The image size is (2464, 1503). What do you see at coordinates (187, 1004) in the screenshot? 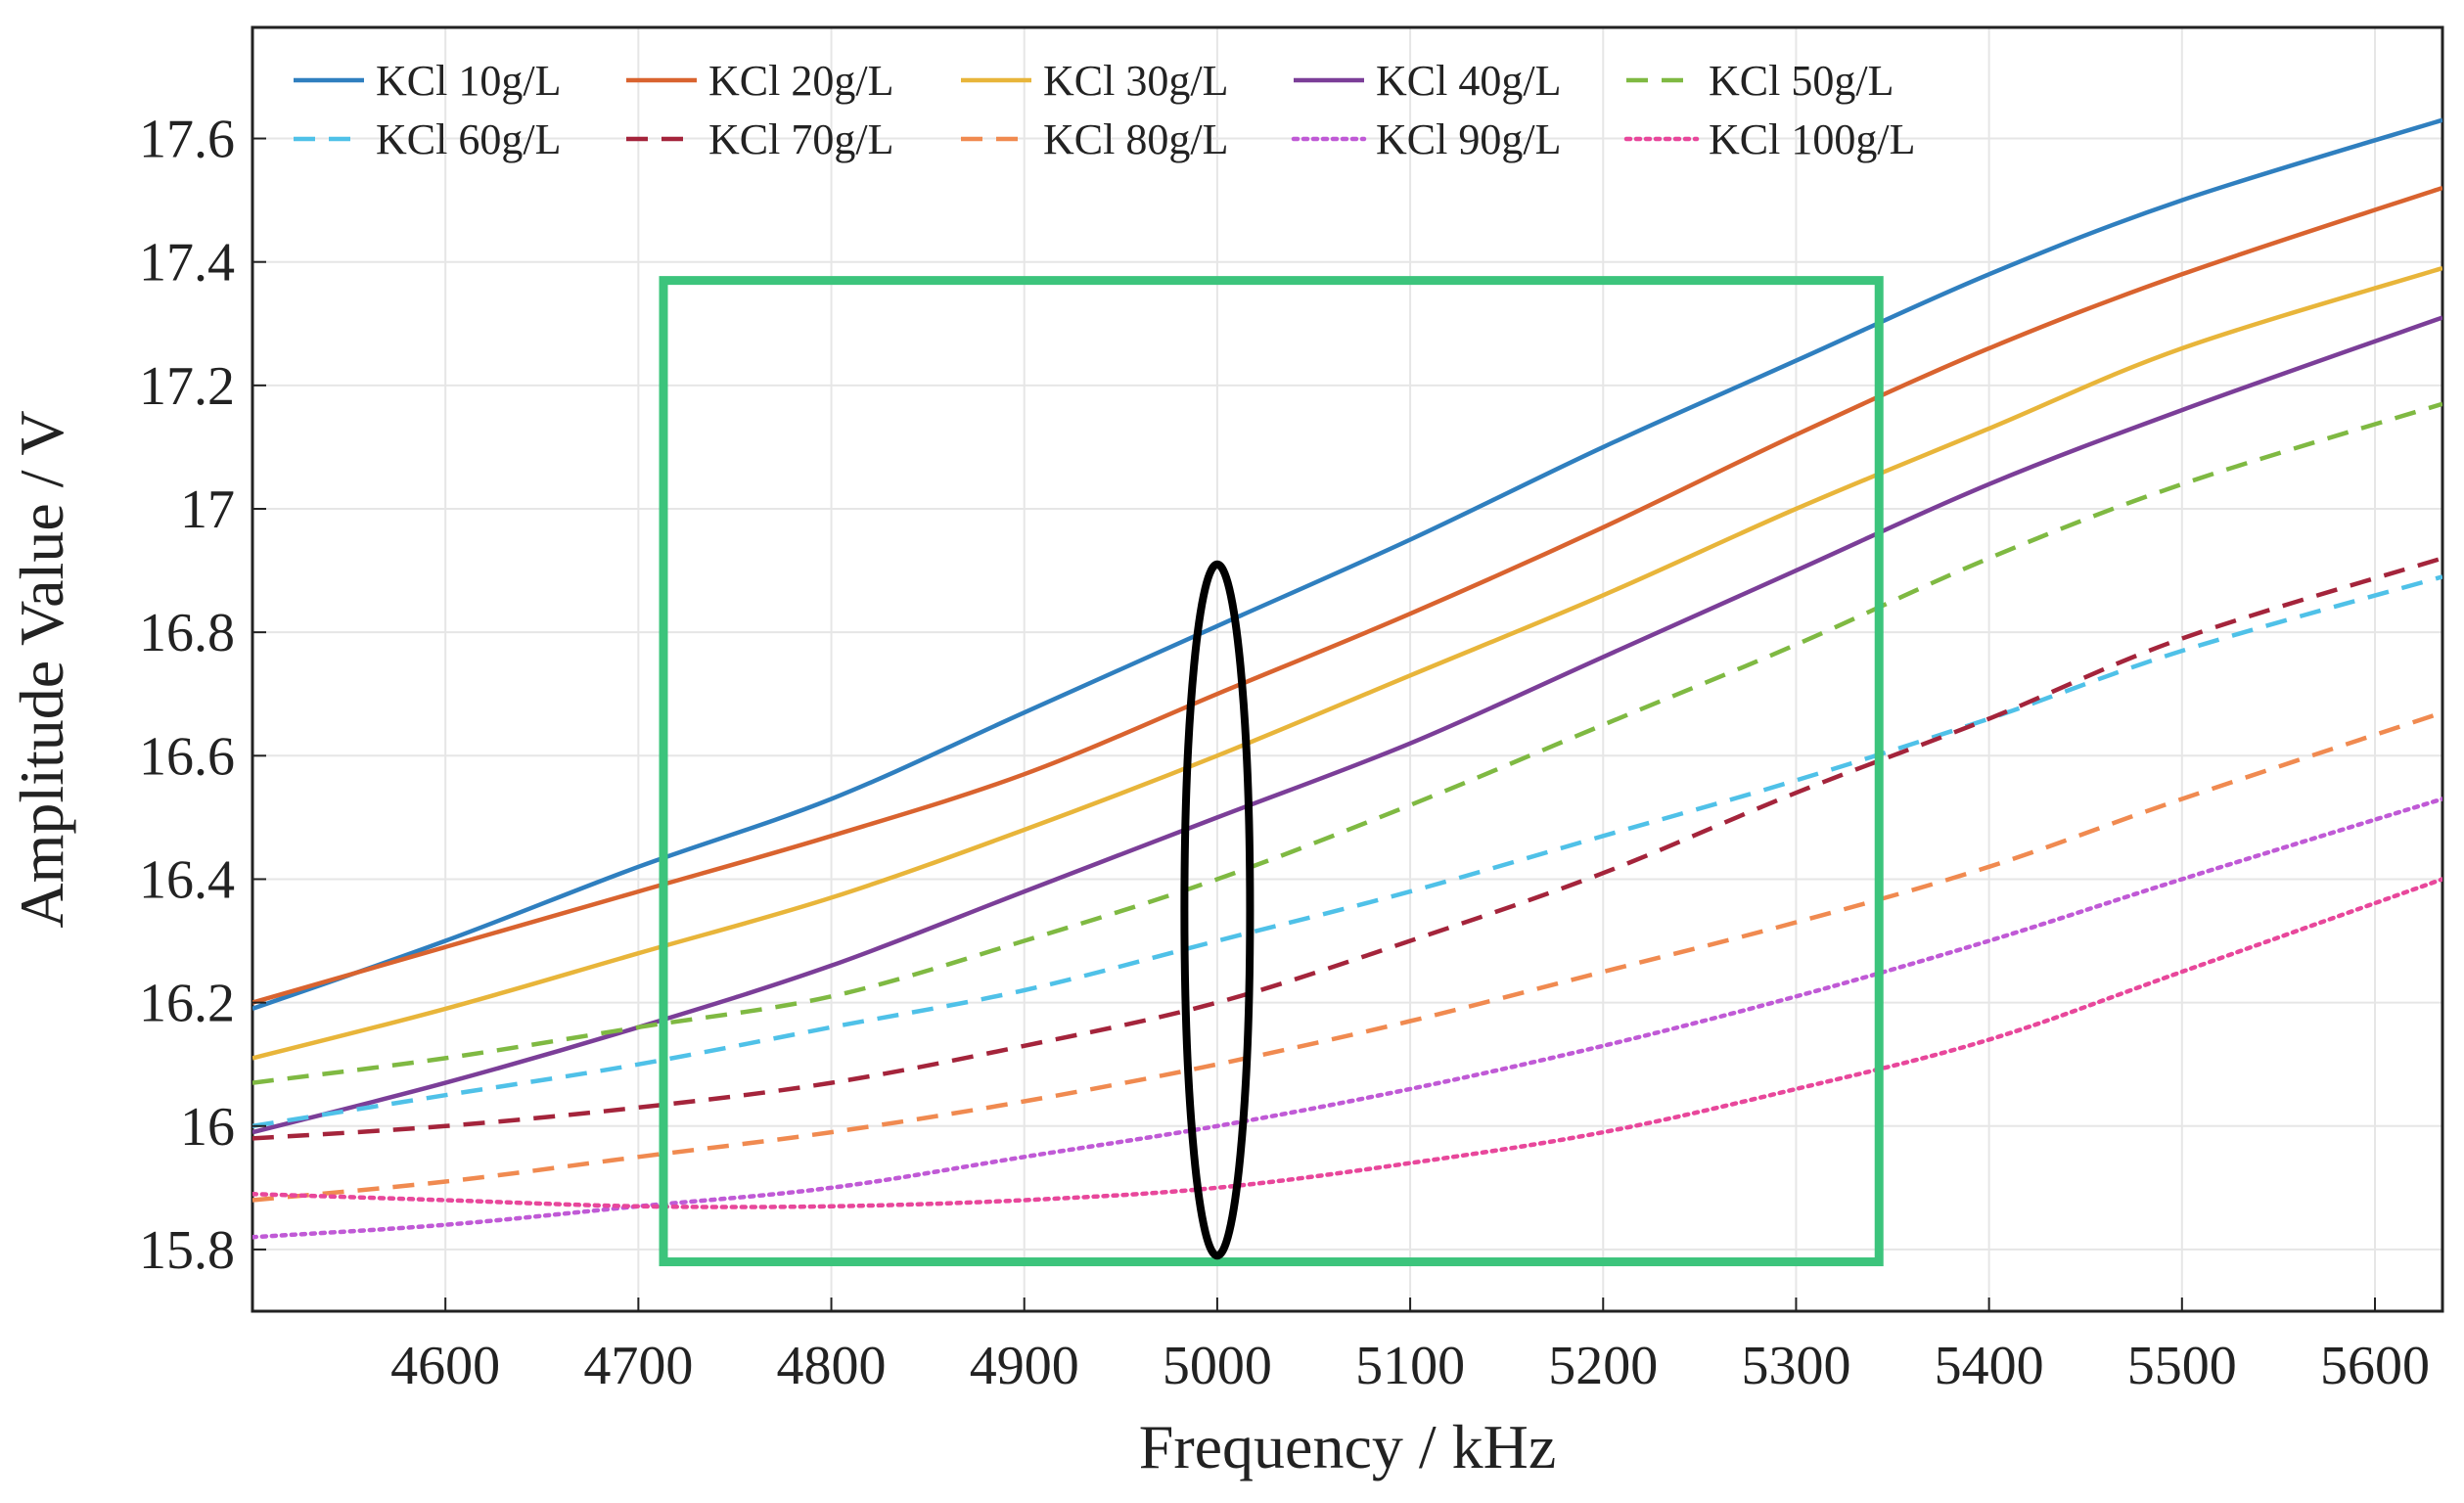
I see `y-tick-label: 16.2` at bounding box center [187, 1004].